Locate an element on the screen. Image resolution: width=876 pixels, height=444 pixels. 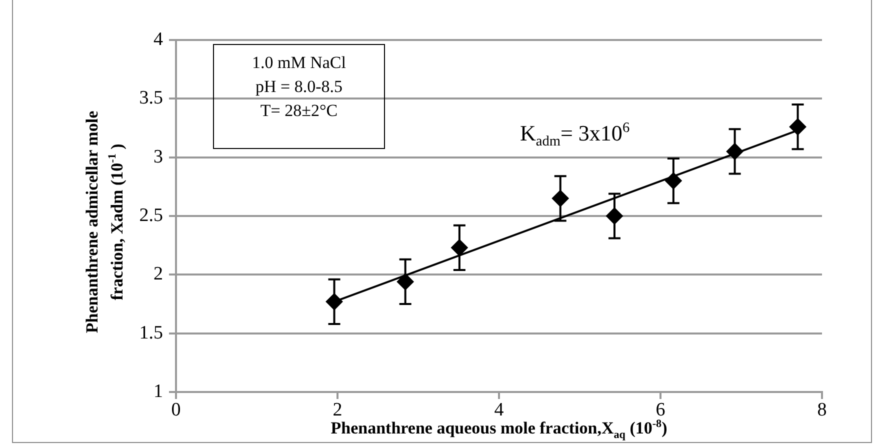
y-tick-label: 1 is located at coordinates (158, 391).